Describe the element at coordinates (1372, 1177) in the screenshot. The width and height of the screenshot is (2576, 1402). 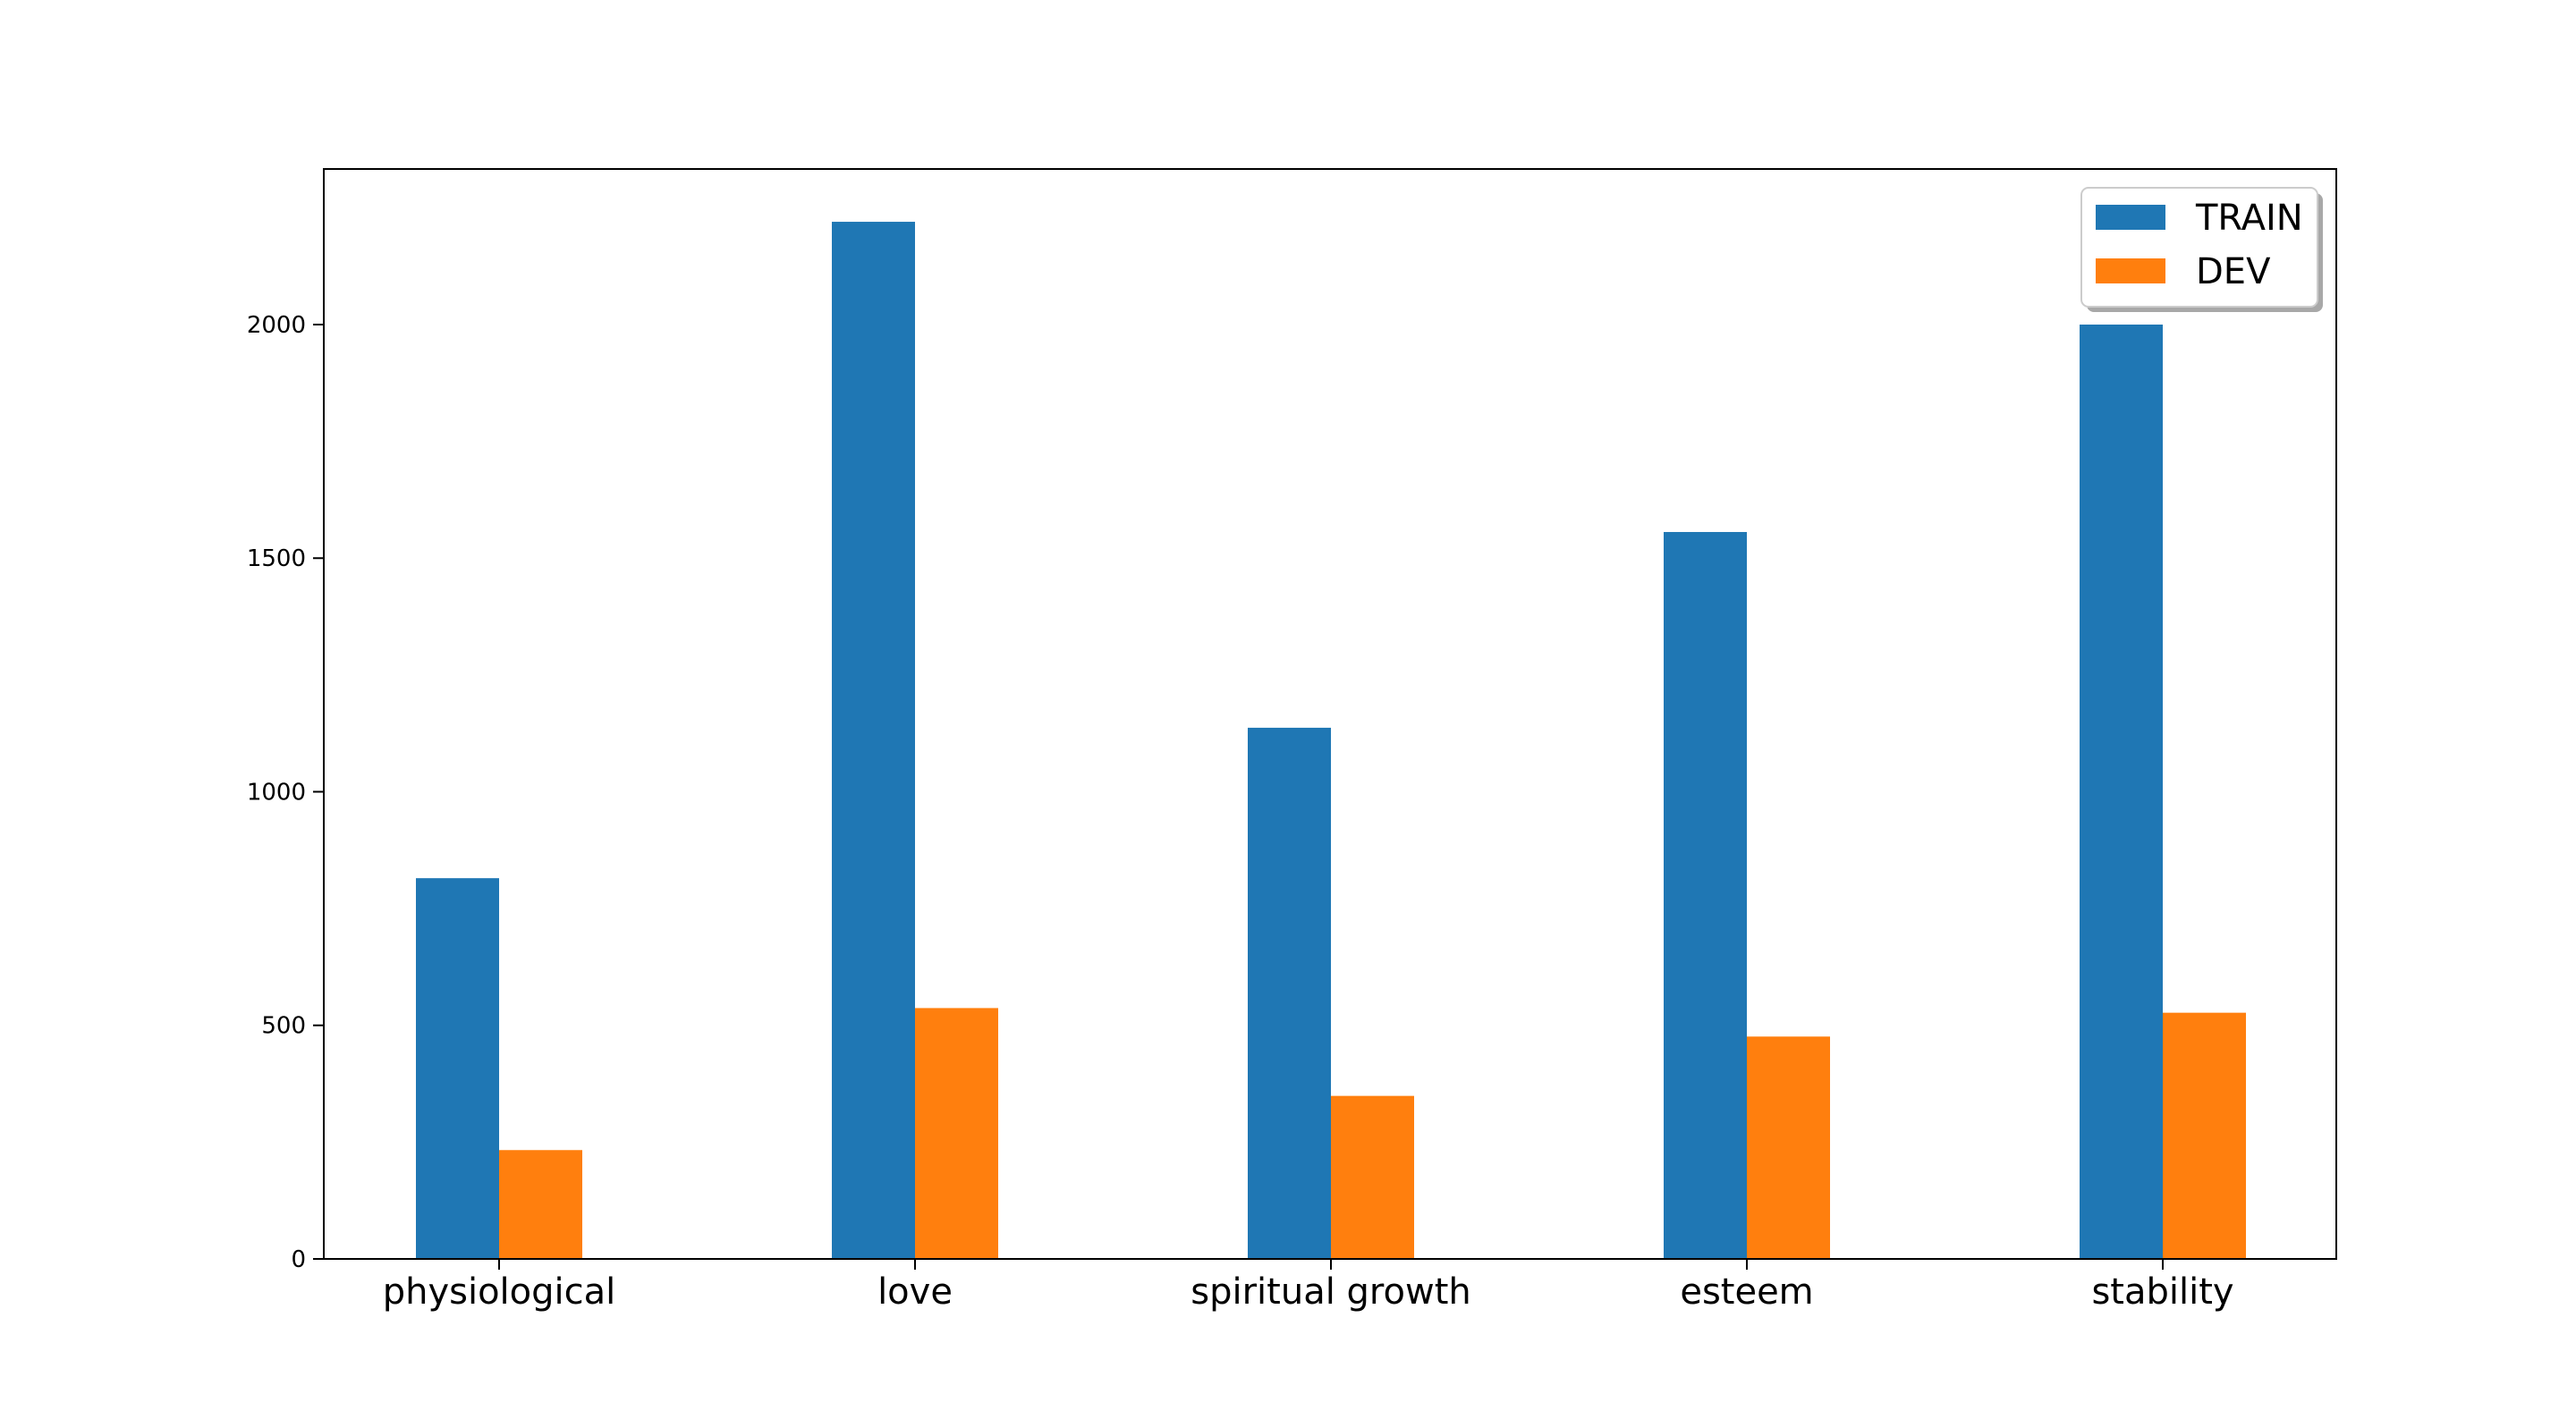
I see `bar-dev-spiritual-growth` at that location.